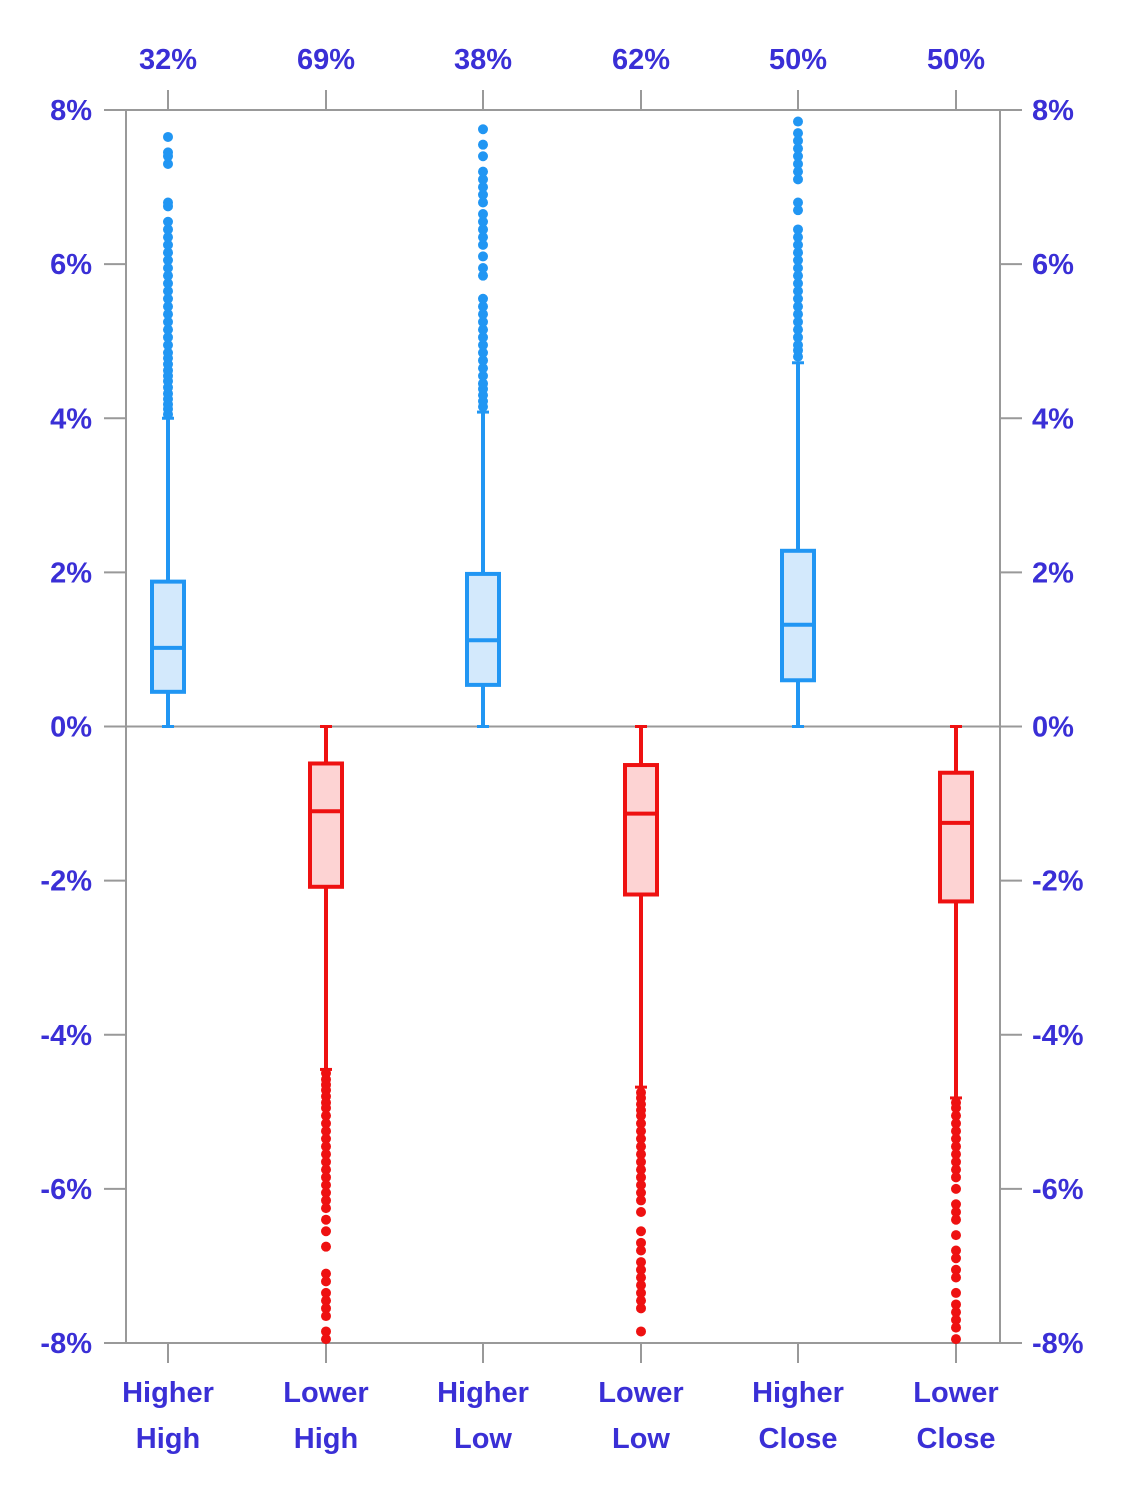 The image size is (1125, 1500). What do you see at coordinates (168, 1439) in the screenshot?
I see `category-label-line2: High` at bounding box center [168, 1439].